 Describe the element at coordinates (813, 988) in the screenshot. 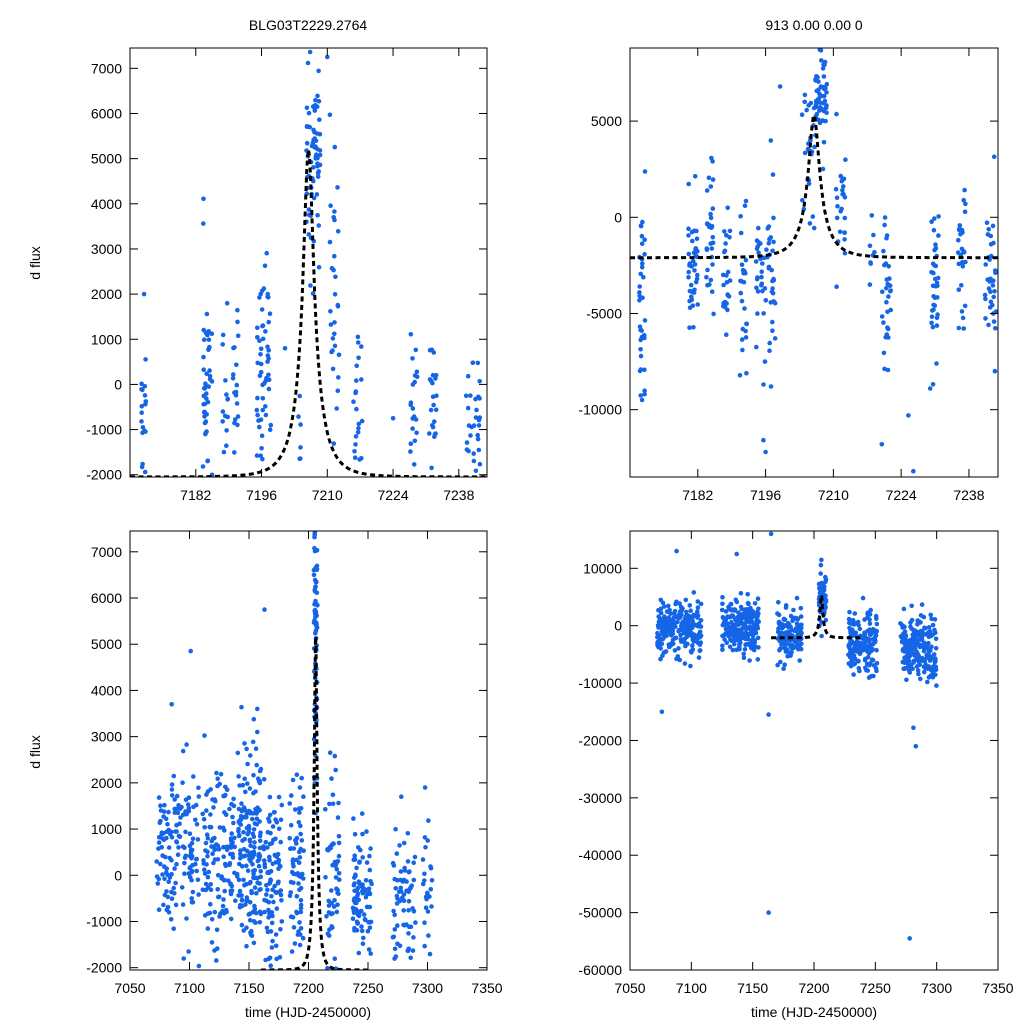

I see `x-tick-label: 7200` at that location.